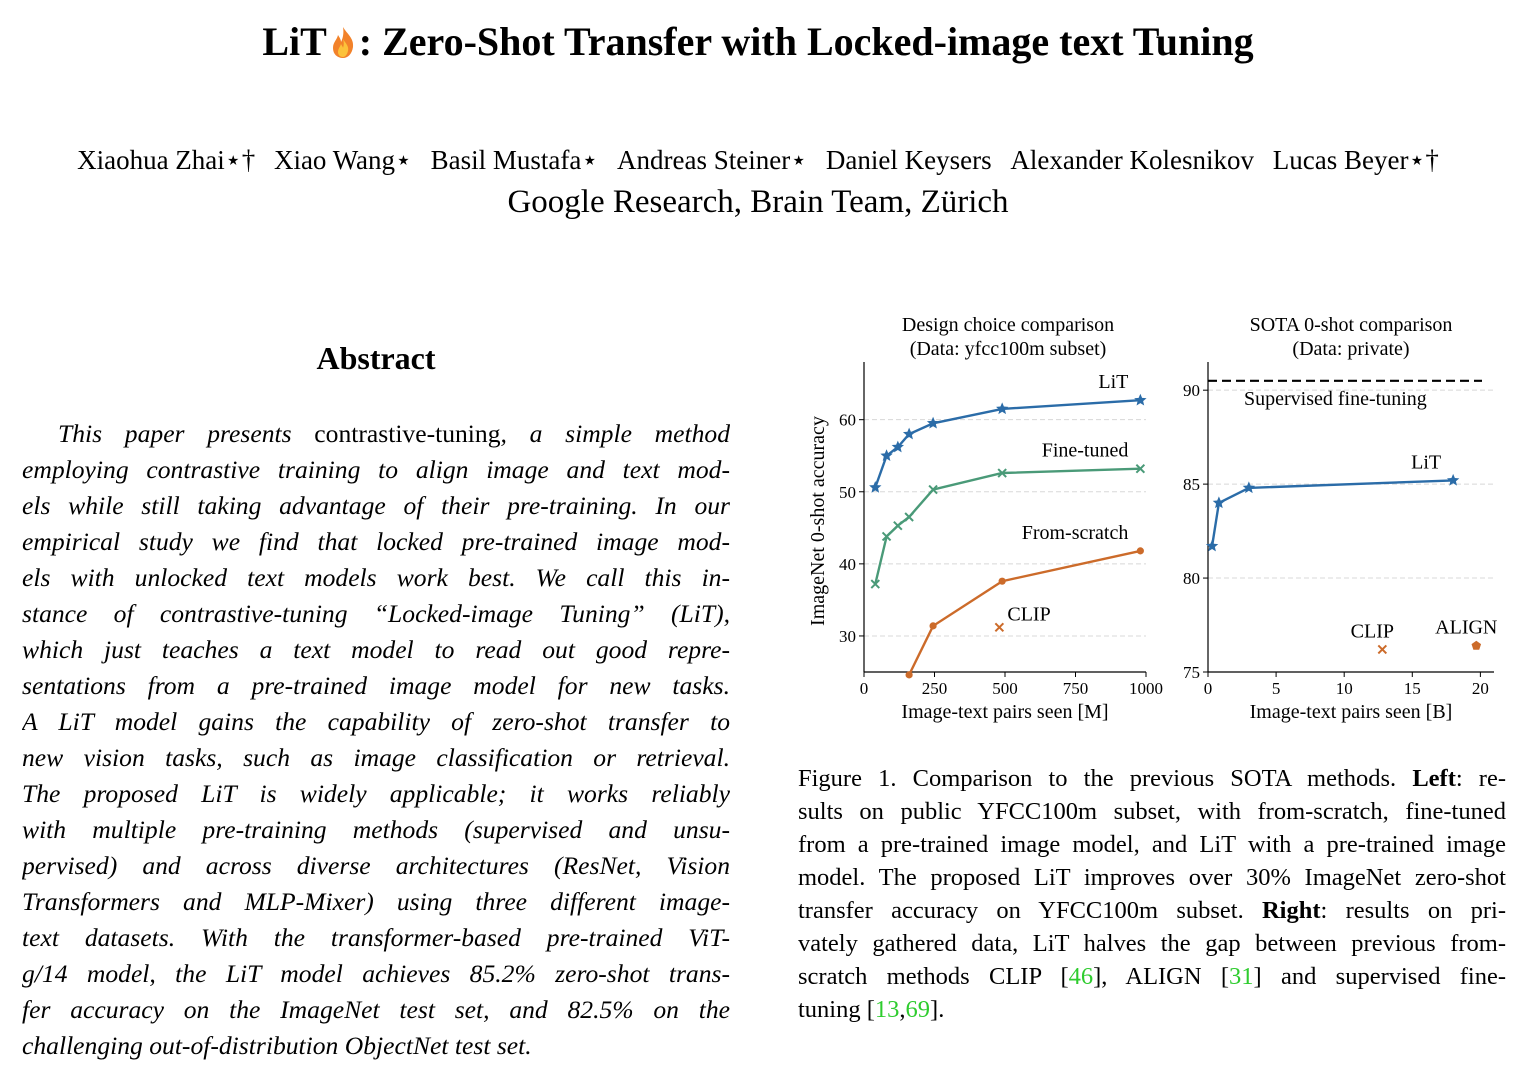 The height and width of the screenshot is (1066, 1516). Describe the element at coordinates (918, 1009) in the screenshot. I see `citation-link: 69` at that location.